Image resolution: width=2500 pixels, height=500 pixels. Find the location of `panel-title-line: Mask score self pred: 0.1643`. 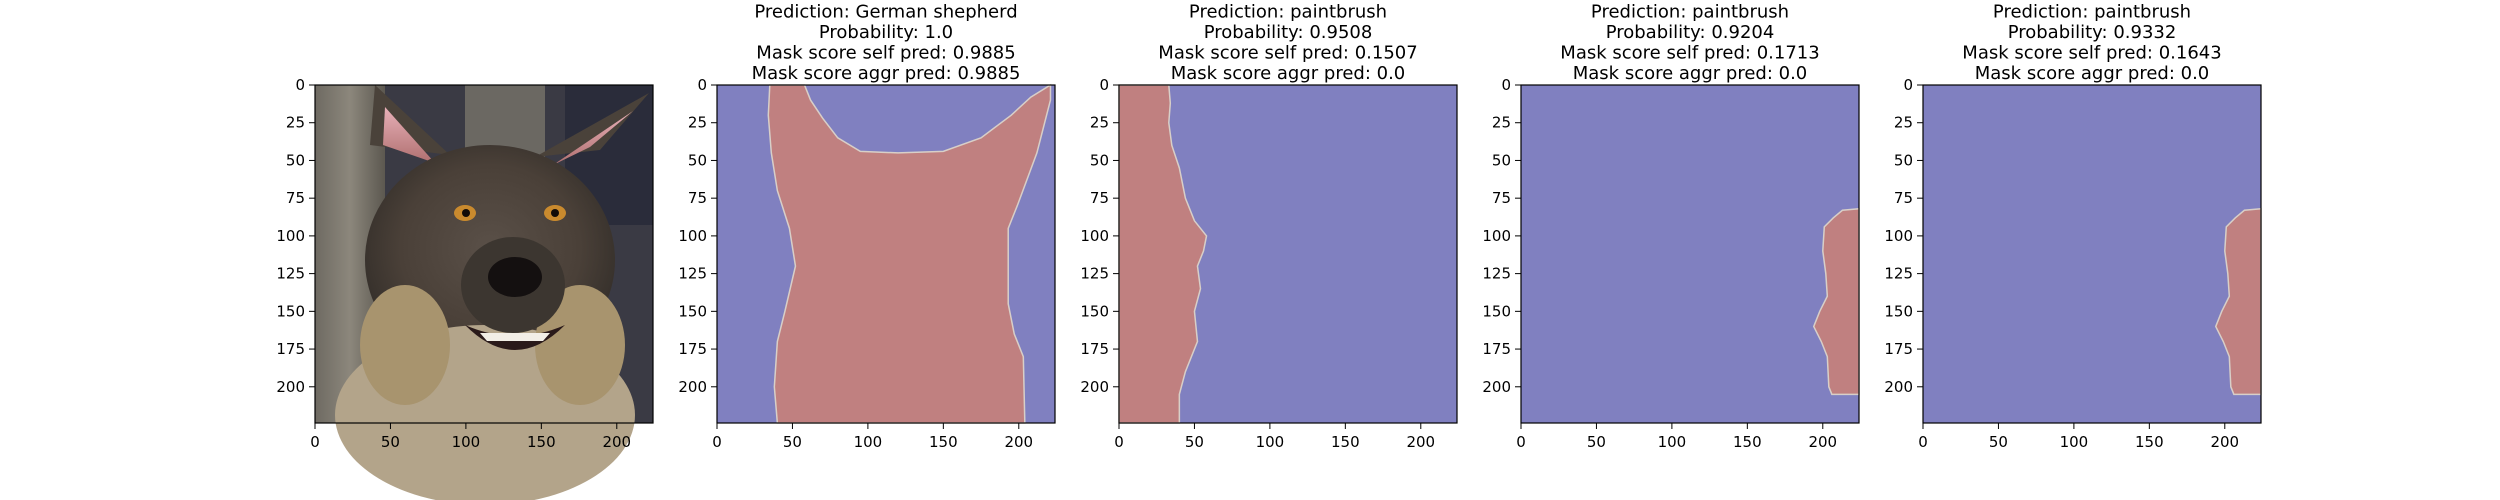

panel-title-line: Mask score self pred: 0.1643 is located at coordinates (2091, 53).